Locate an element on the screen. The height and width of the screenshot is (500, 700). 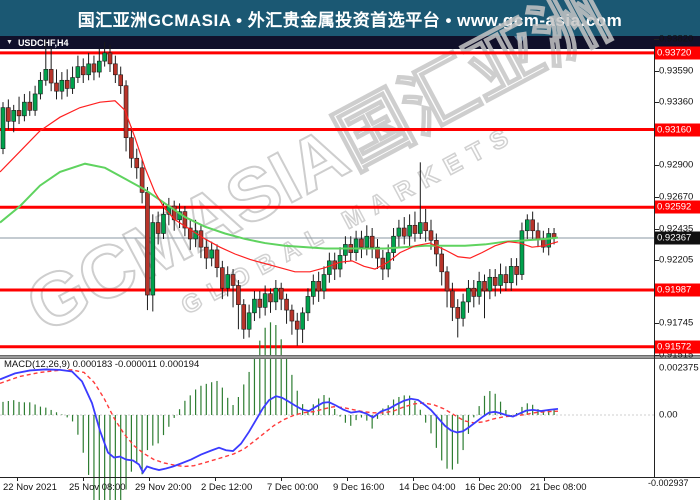
symbol-timeframe-label: USDCHF,H4 is located at coordinates (43, 42).